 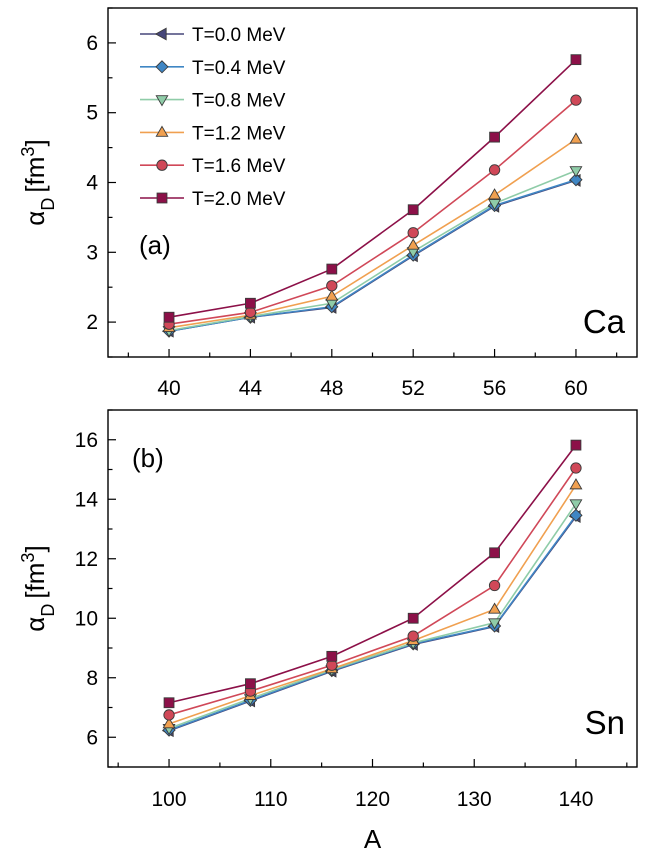 What do you see at coordinates (239, 35) in the screenshot?
I see `legend-label-t-0-0-mev: T=0.0 MeV` at bounding box center [239, 35].